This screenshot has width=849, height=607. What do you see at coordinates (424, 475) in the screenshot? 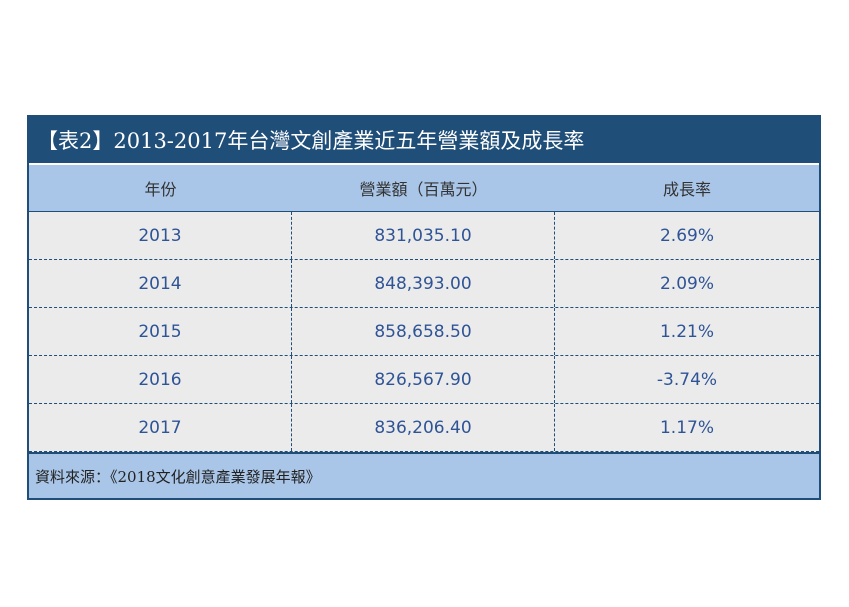
I see `source-note: 資料來源：《2018文化創意產業發展年報》` at bounding box center [424, 475].